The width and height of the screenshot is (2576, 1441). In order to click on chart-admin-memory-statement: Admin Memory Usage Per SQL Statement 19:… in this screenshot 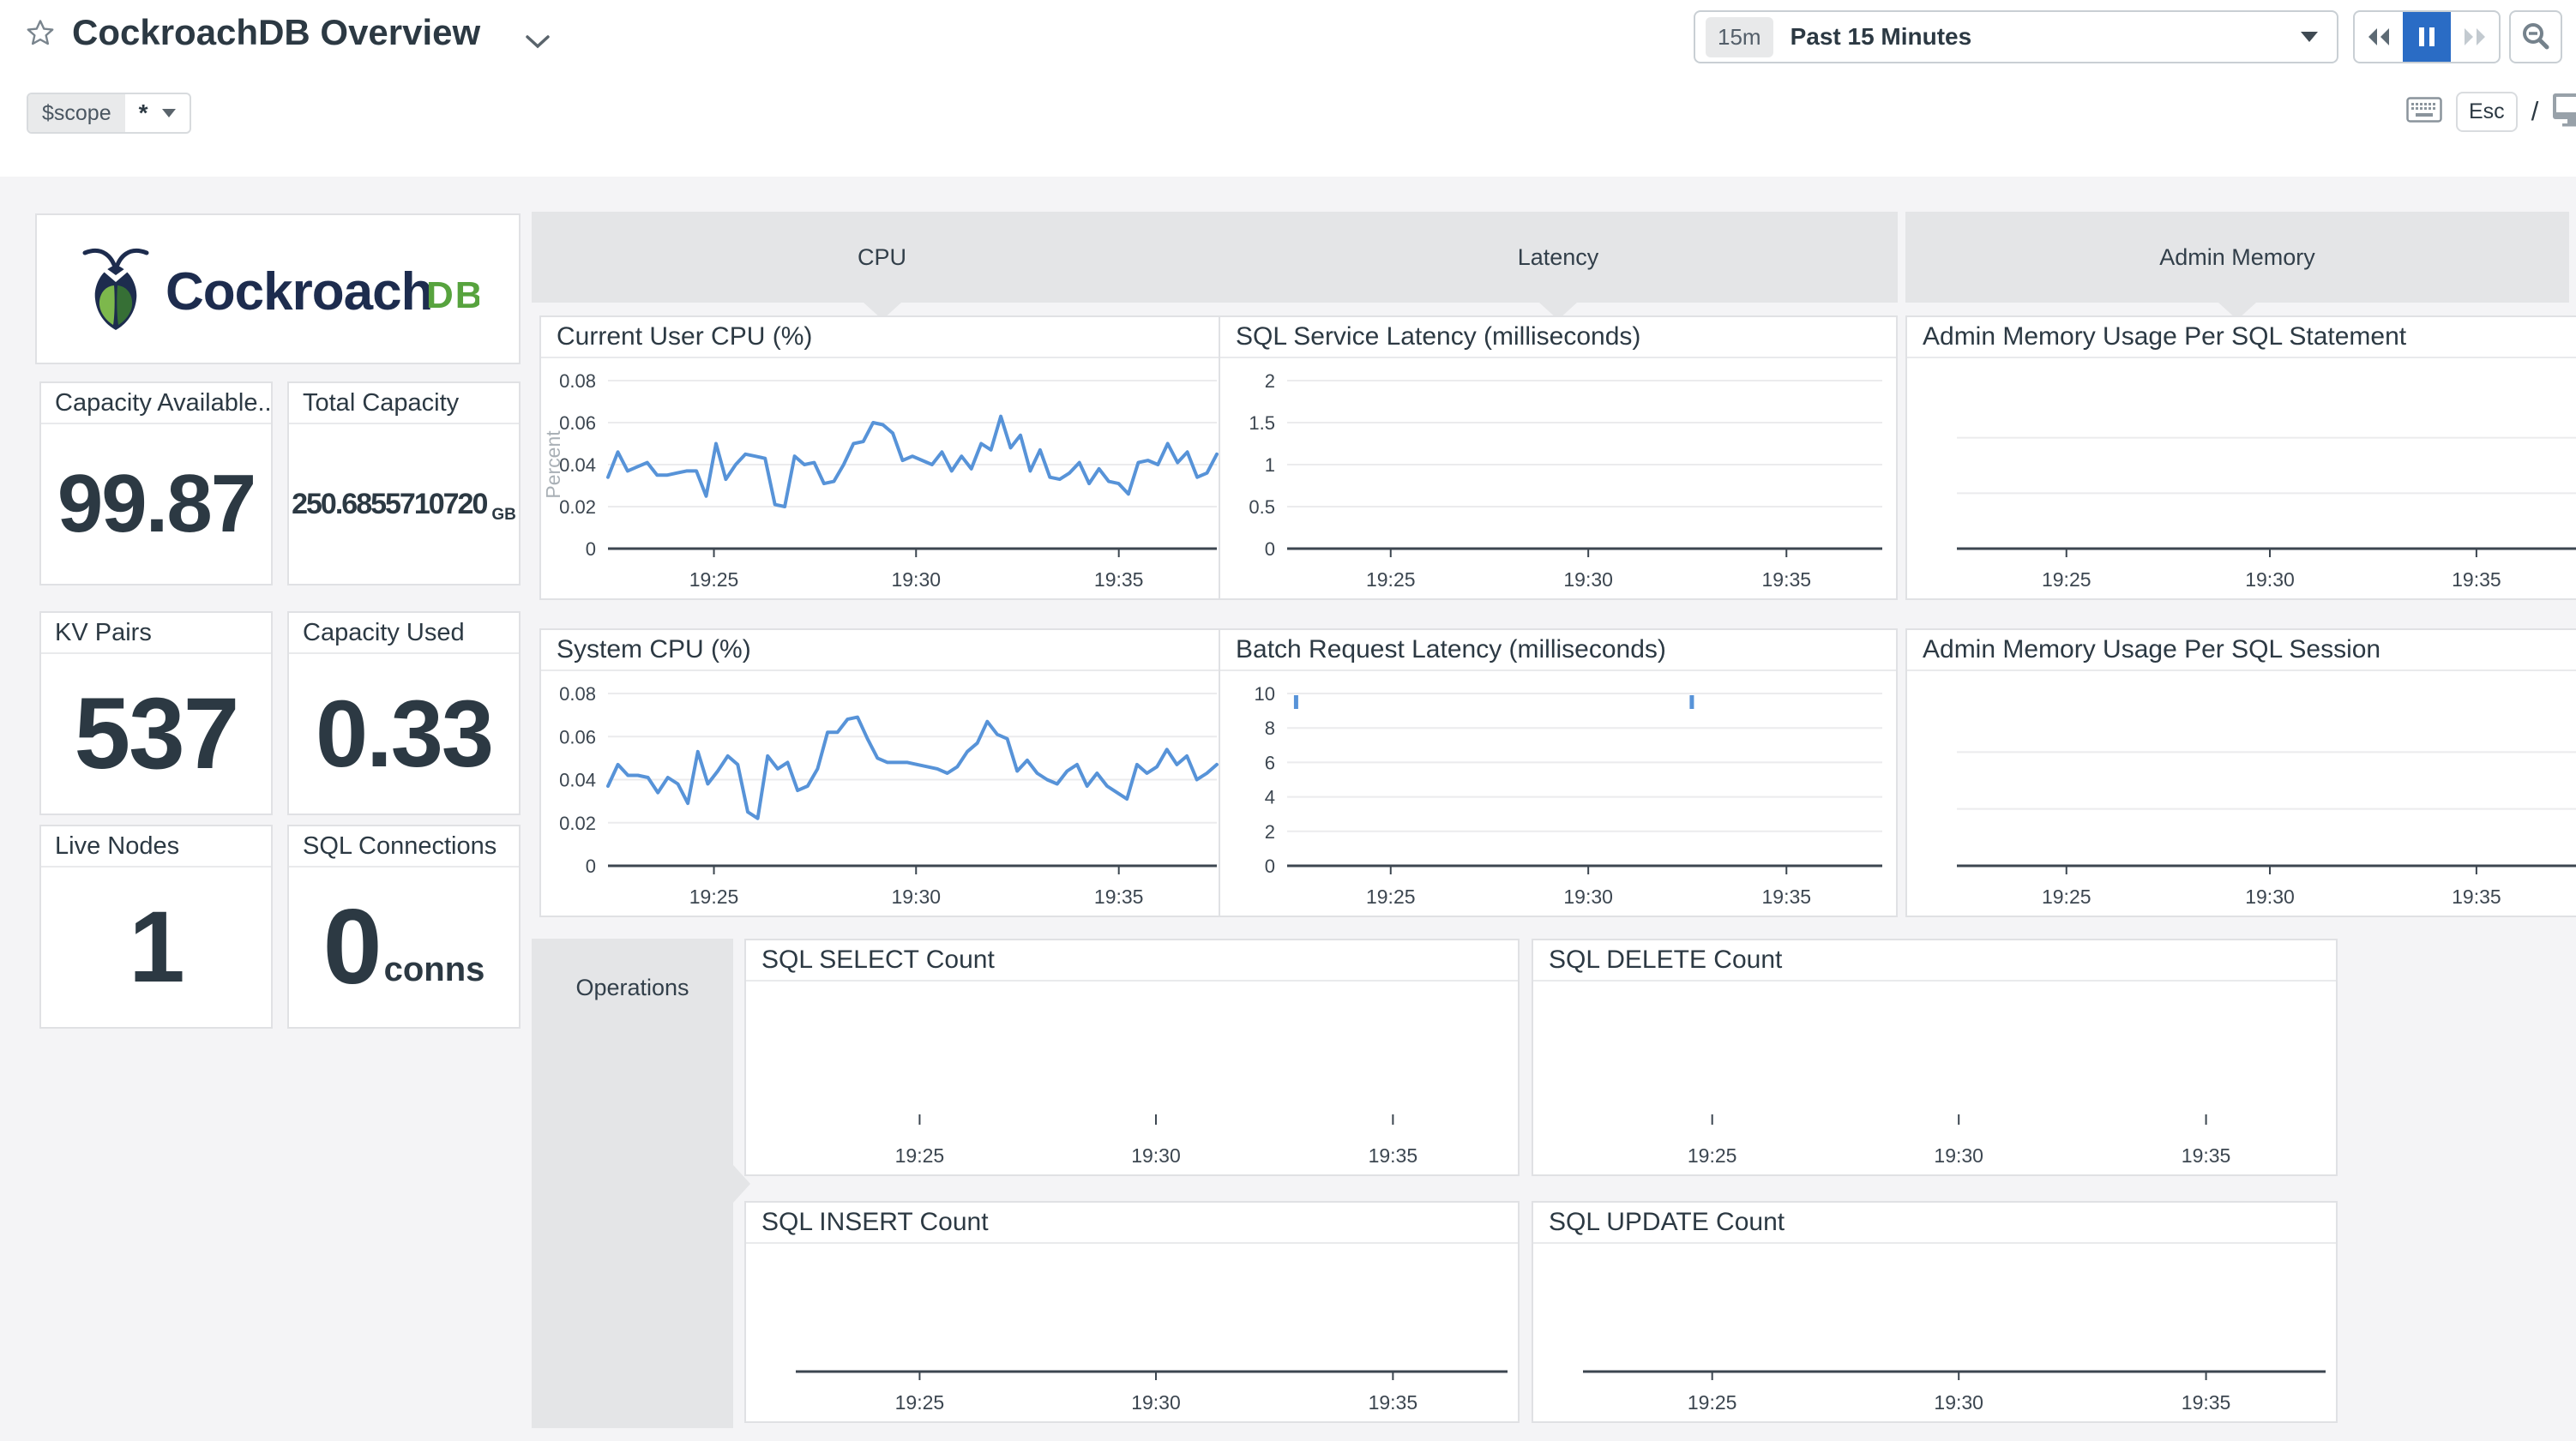, I will do `click(2240, 457)`.